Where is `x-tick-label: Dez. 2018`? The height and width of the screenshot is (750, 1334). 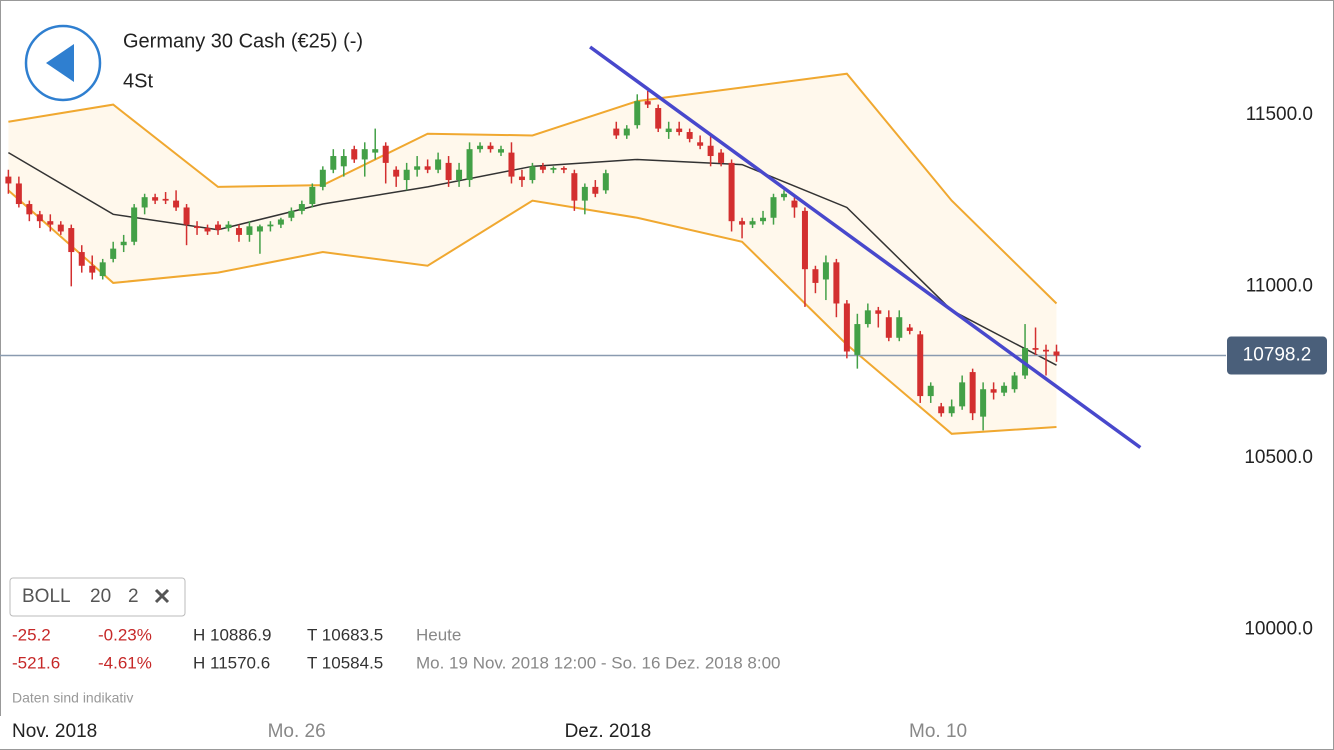
x-tick-label: Dez. 2018 is located at coordinates (608, 731).